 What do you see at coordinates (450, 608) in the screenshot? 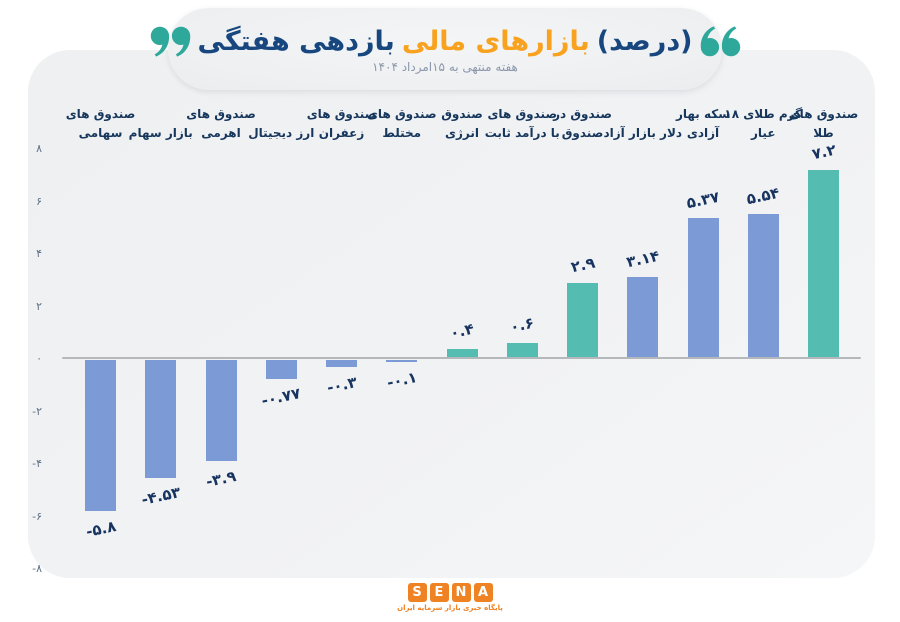
I see `sena-logo-tagline: پایگاه خبری بازار سرمایه ایران` at bounding box center [450, 608].